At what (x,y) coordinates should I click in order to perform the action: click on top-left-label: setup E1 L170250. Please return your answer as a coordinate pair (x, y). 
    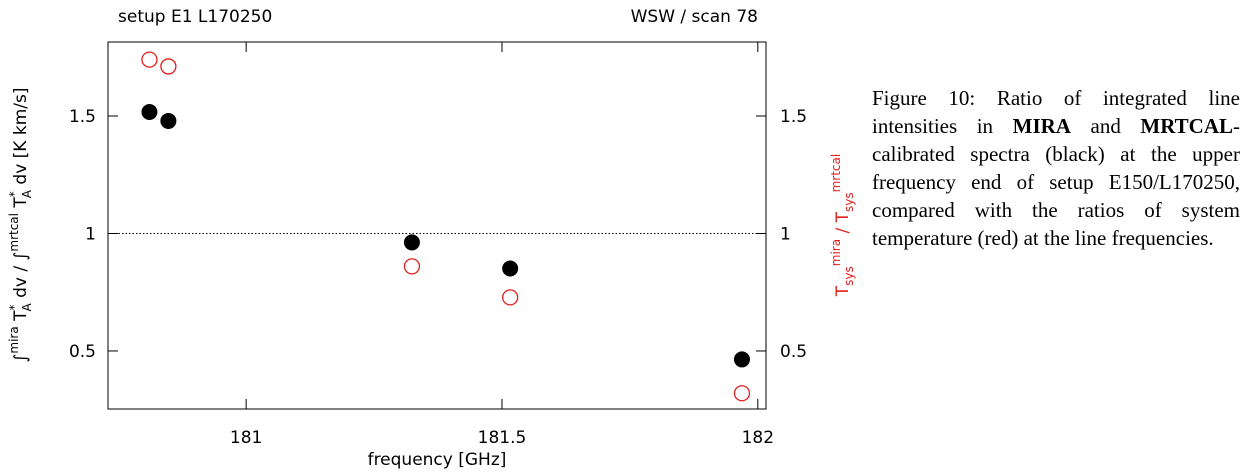
    Looking at the image, I should click on (195, 17).